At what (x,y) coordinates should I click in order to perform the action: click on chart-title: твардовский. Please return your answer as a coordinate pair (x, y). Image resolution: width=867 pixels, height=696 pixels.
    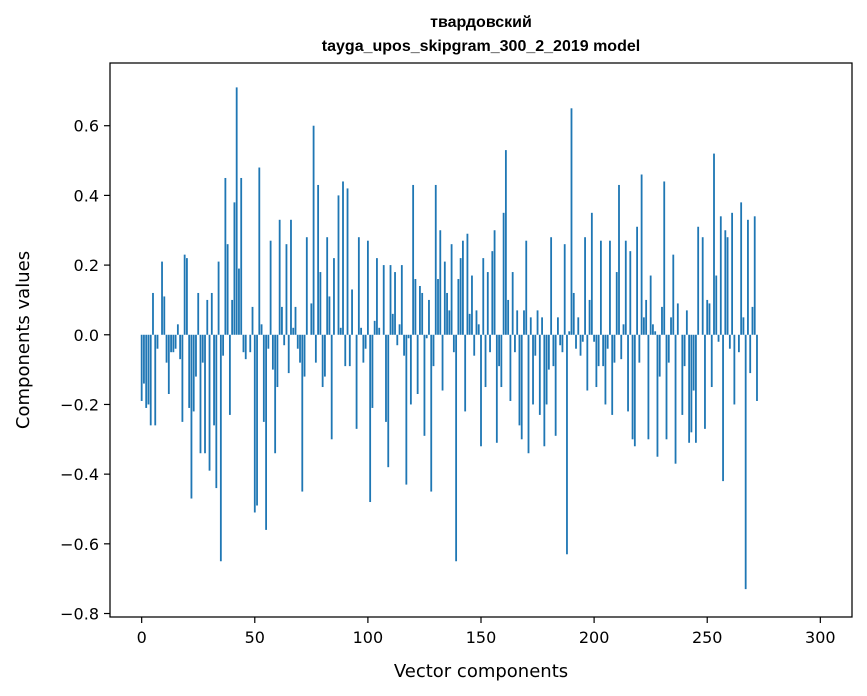
    Looking at the image, I should click on (481, 22).